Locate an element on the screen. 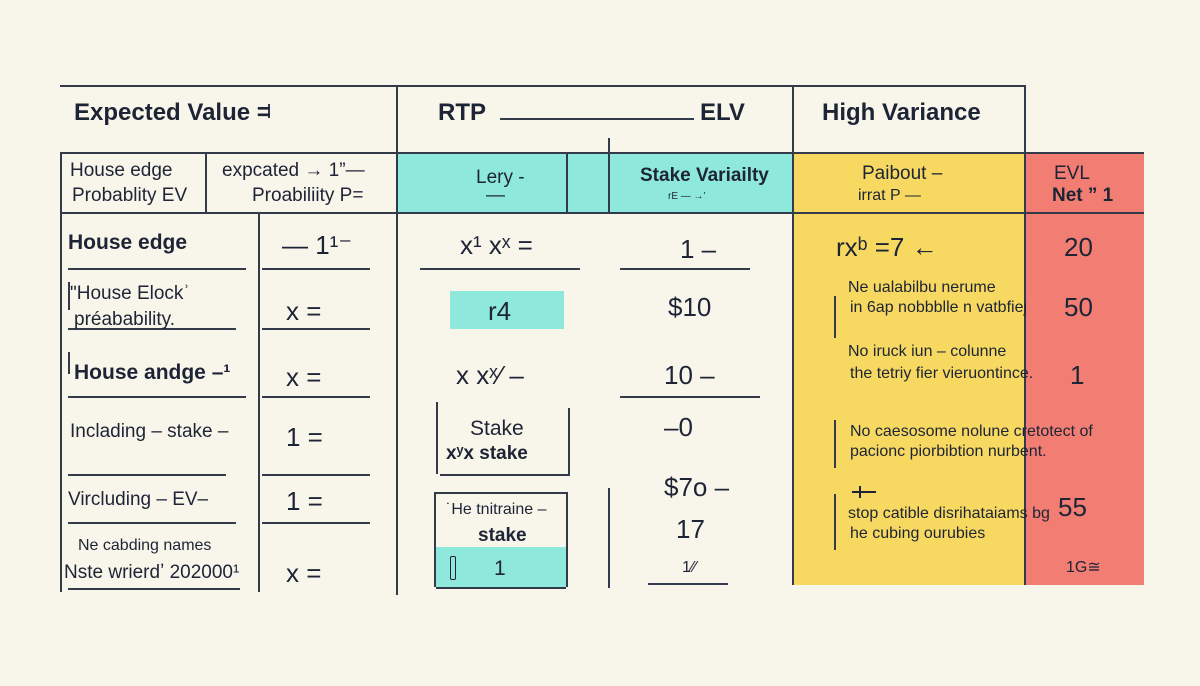 The width and height of the screenshot is (1200, 686). row2-c5b: in 6ap nobbblle n vatbfiej is located at coordinates (939, 307).